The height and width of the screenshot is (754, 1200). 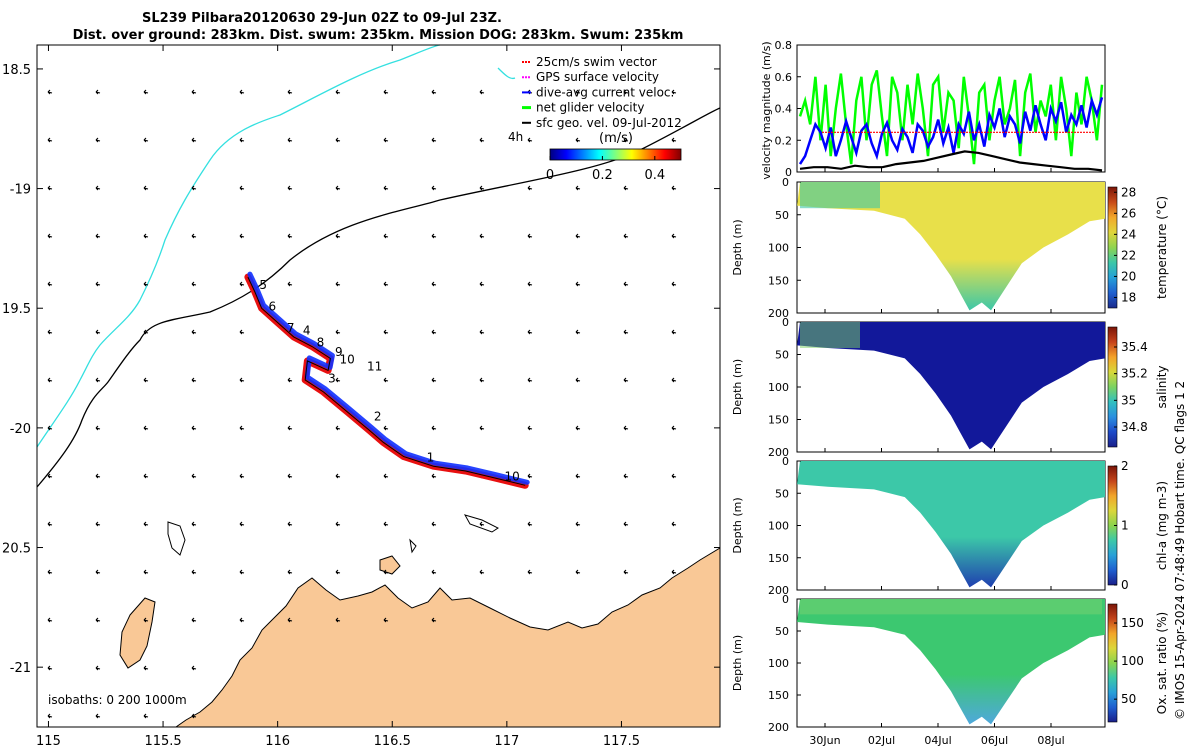 I want to click on track-day-label: 7, so click(x=291, y=328).